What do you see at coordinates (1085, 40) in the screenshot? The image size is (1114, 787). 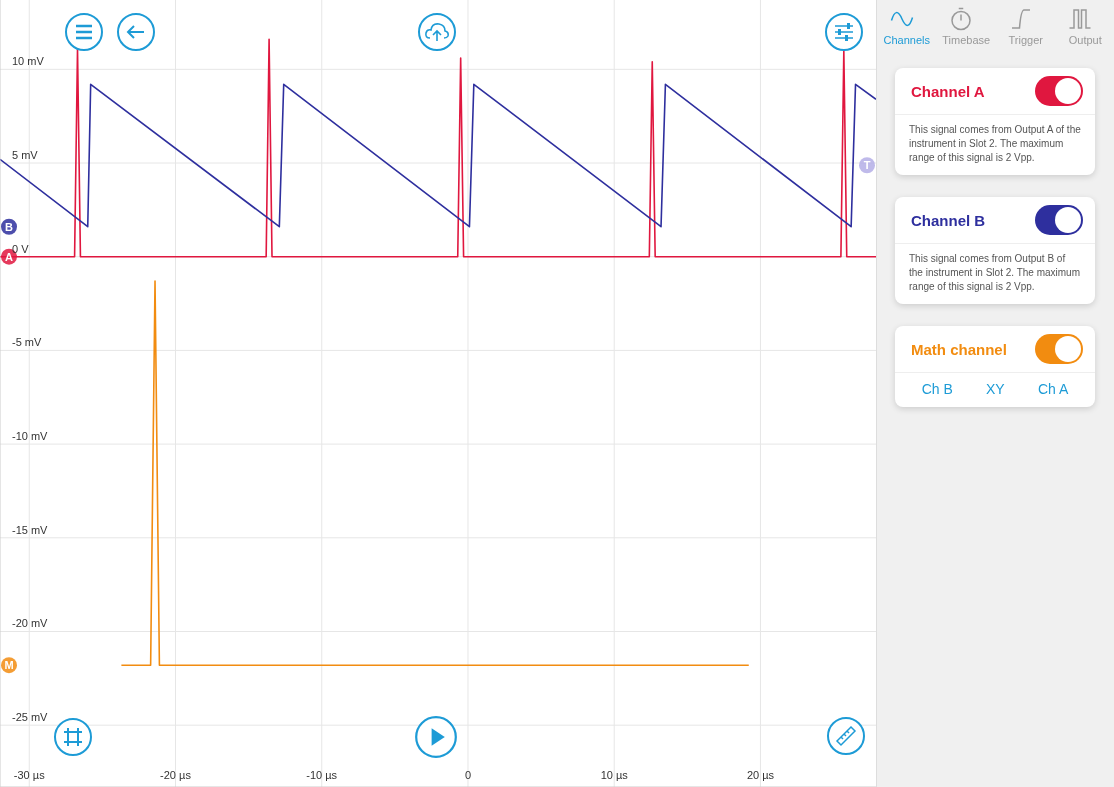 I see `text: Output` at bounding box center [1085, 40].